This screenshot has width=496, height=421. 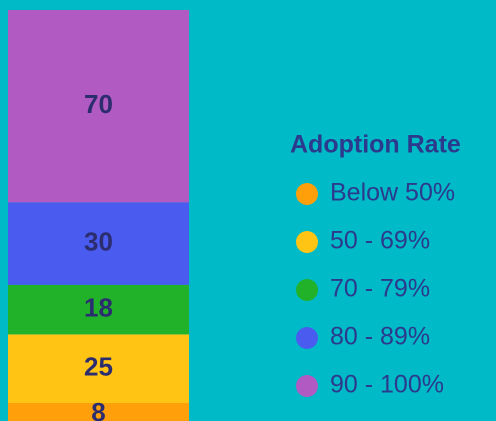 What do you see at coordinates (380, 289) in the screenshot?
I see `legend-label: 70 - 79%` at bounding box center [380, 289].